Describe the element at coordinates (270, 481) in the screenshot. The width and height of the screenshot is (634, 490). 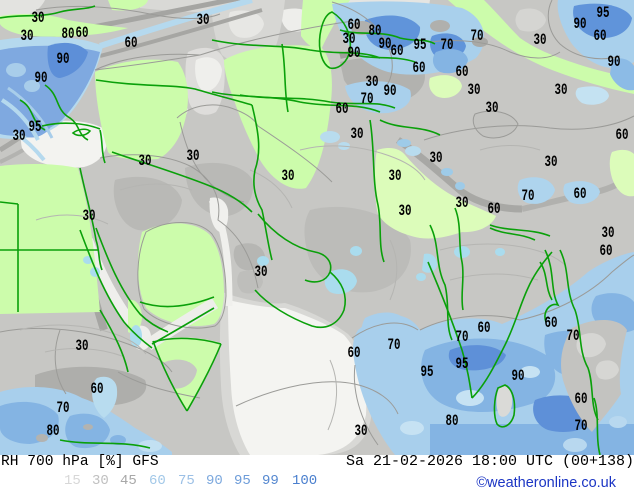
I see `svg-text: 99` at that location.